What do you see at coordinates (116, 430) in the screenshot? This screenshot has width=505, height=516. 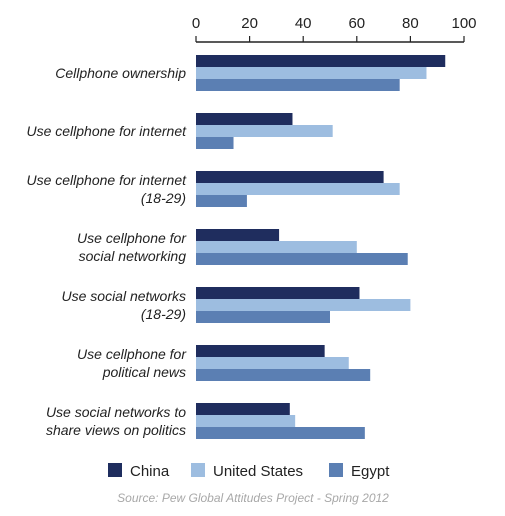 I see `category-label: share views on politics` at bounding box center [116, 430].